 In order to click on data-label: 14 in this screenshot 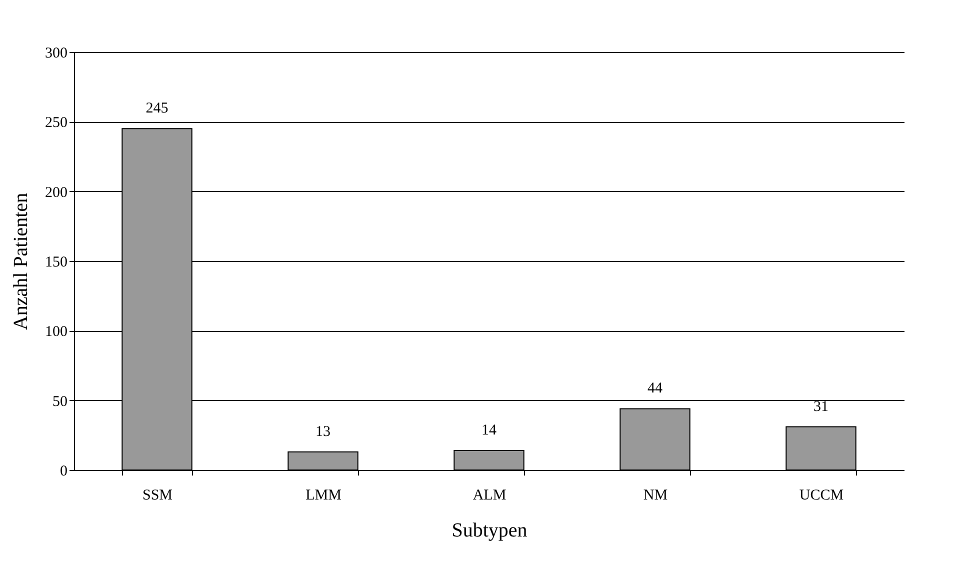, I will do `click(489, 430)`.